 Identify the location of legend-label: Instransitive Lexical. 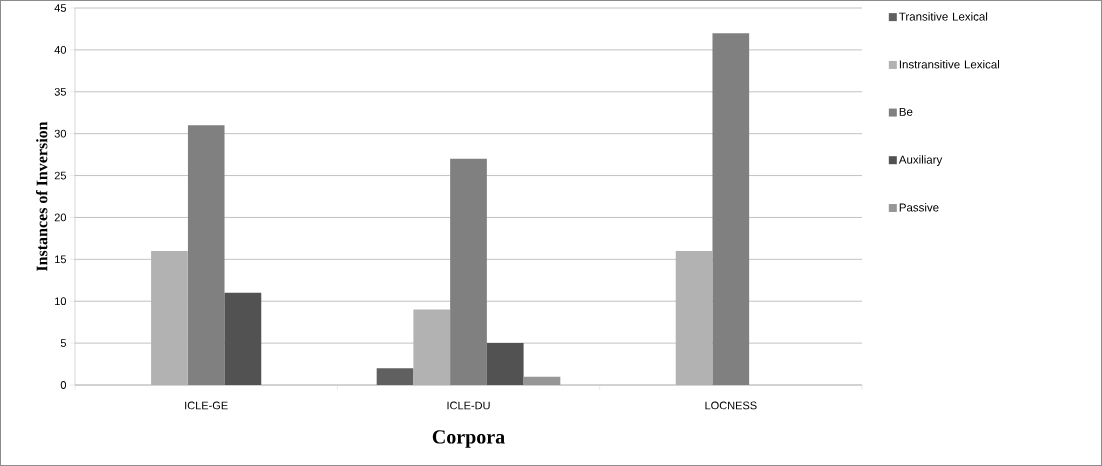
(949, 64).